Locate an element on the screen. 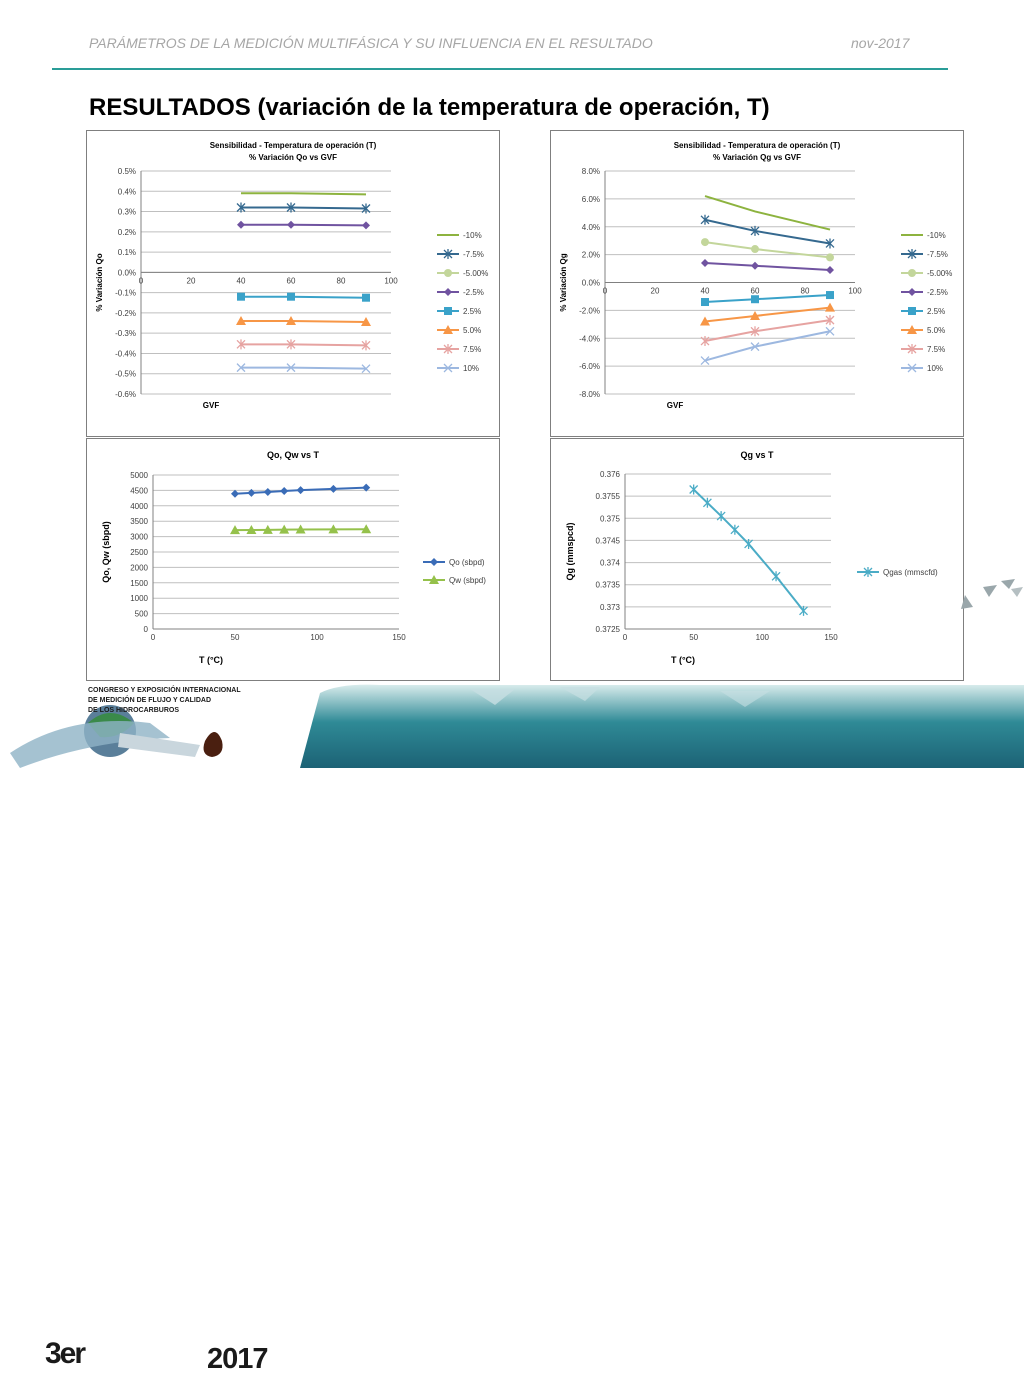 This screenshot has width=1024, height=1376. x-tick-label: 0 is located at coordinates (141, 280).